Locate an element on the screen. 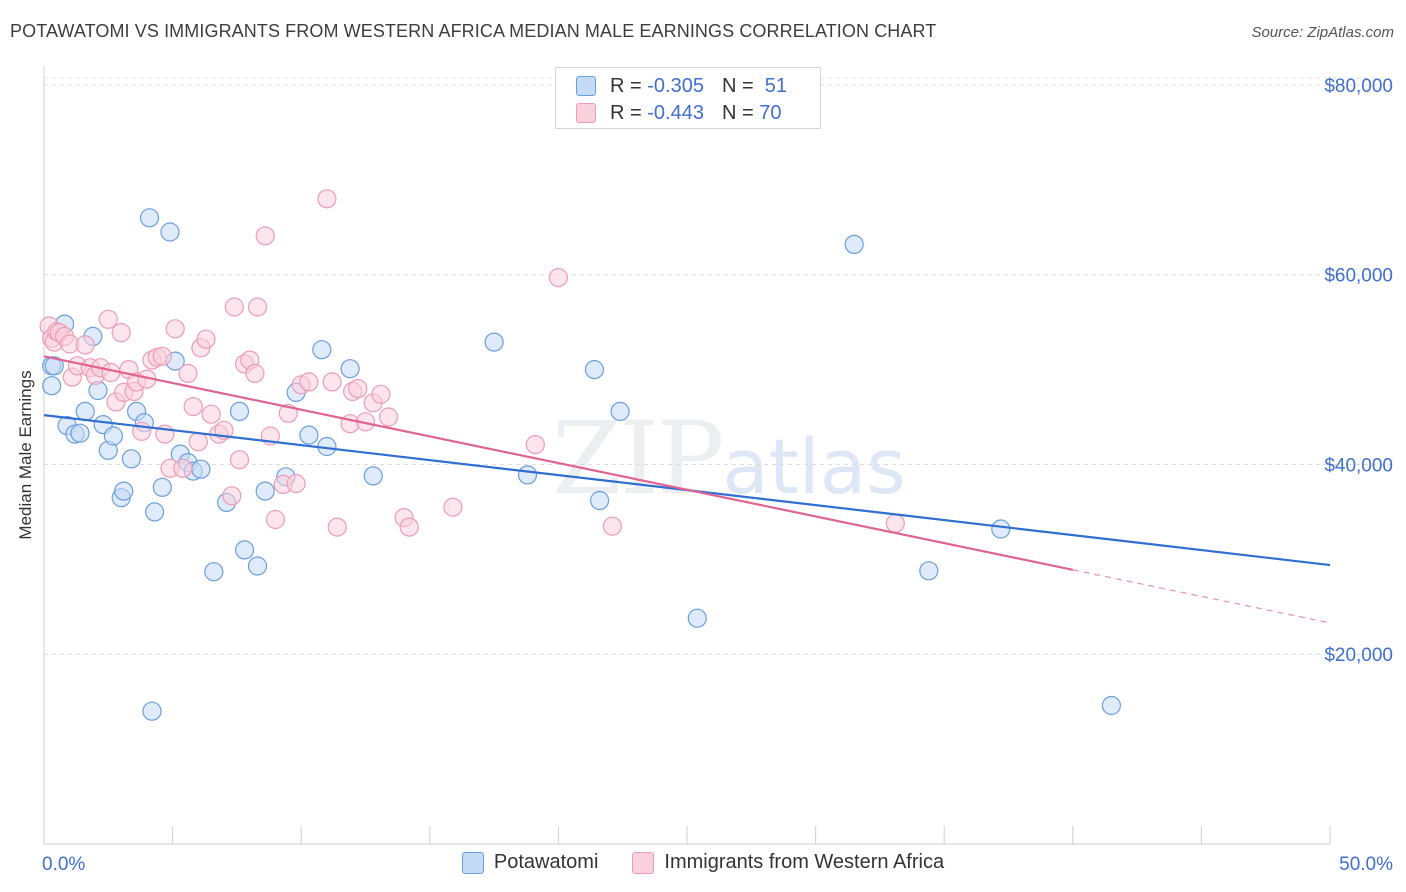  stats-legend-row-western-africa: R = -0.443 N = 70 is located at coordinates (678, 113).